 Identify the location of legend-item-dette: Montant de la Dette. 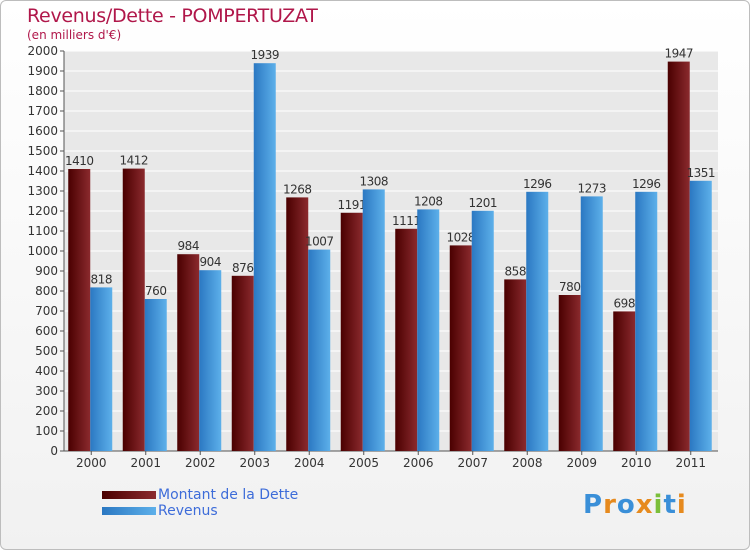
(200, 495).